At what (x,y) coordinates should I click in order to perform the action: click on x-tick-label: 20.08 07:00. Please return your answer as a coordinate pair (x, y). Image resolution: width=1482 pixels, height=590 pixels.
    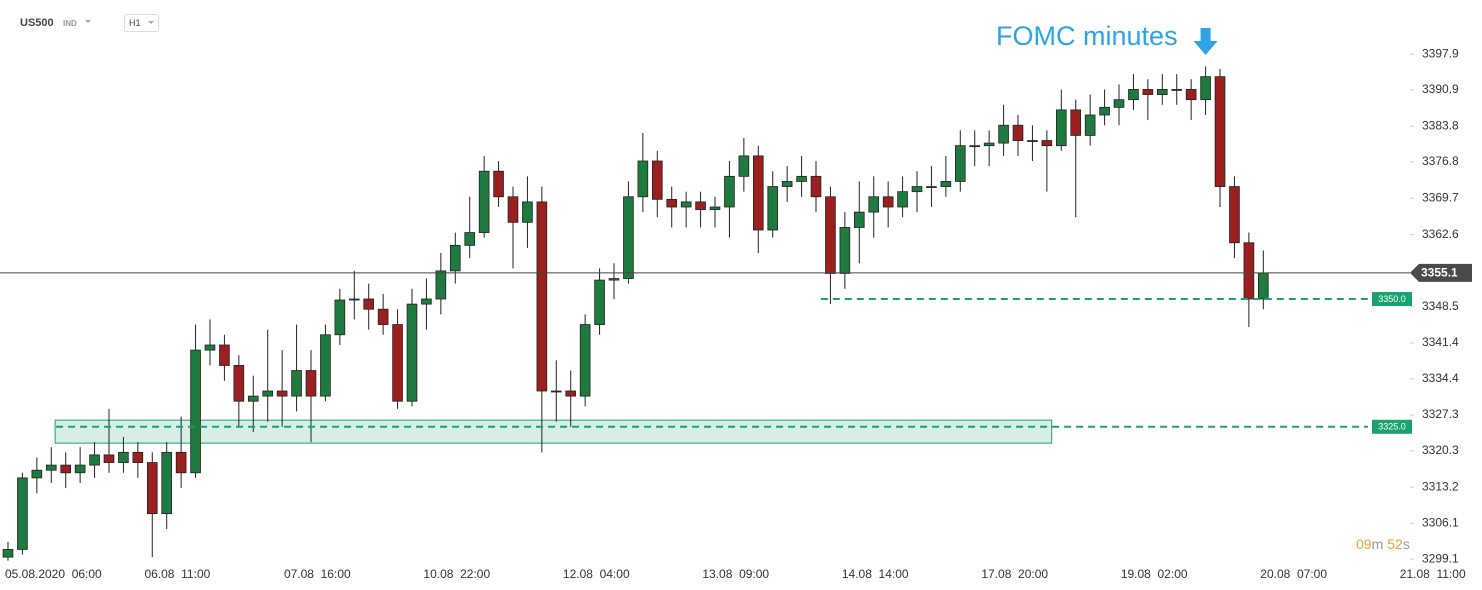
    Looking at the image, I should click on (1293, 574).